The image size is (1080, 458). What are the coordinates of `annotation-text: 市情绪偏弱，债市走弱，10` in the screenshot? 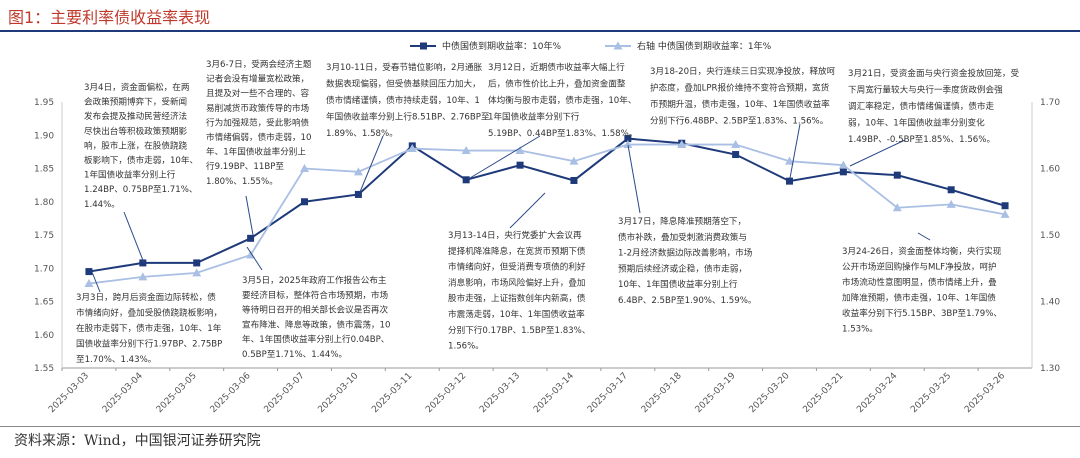 It's located at (258, 137).